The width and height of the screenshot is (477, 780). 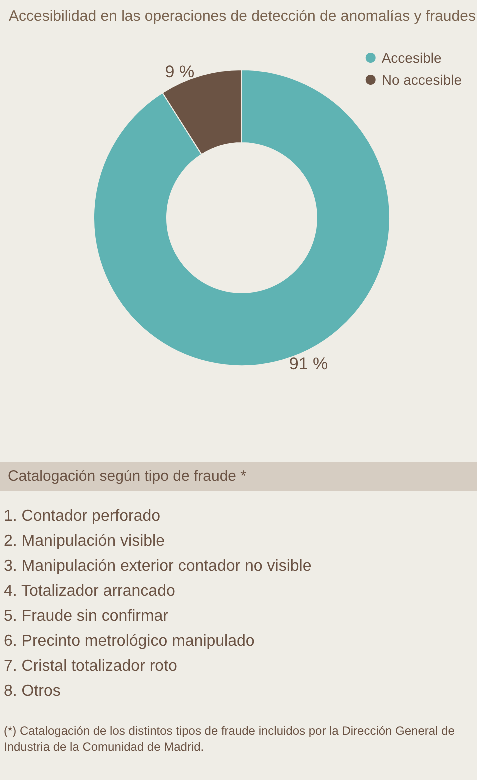 What do you see at coordinates (86, 617) in the screenshot?
I see `text: 5. Fraude sin confirmar` at bounding box center [86, 617].